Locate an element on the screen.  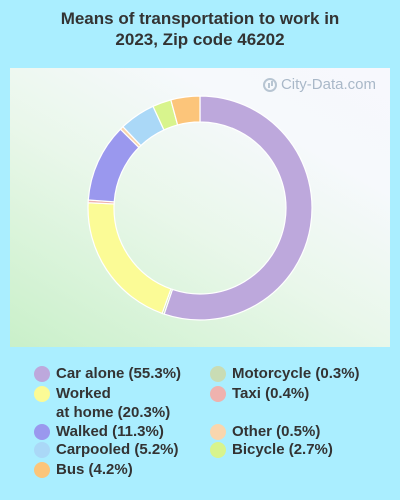
legend-label: Taxi (0.4%) is located at coordinates (270, 393).